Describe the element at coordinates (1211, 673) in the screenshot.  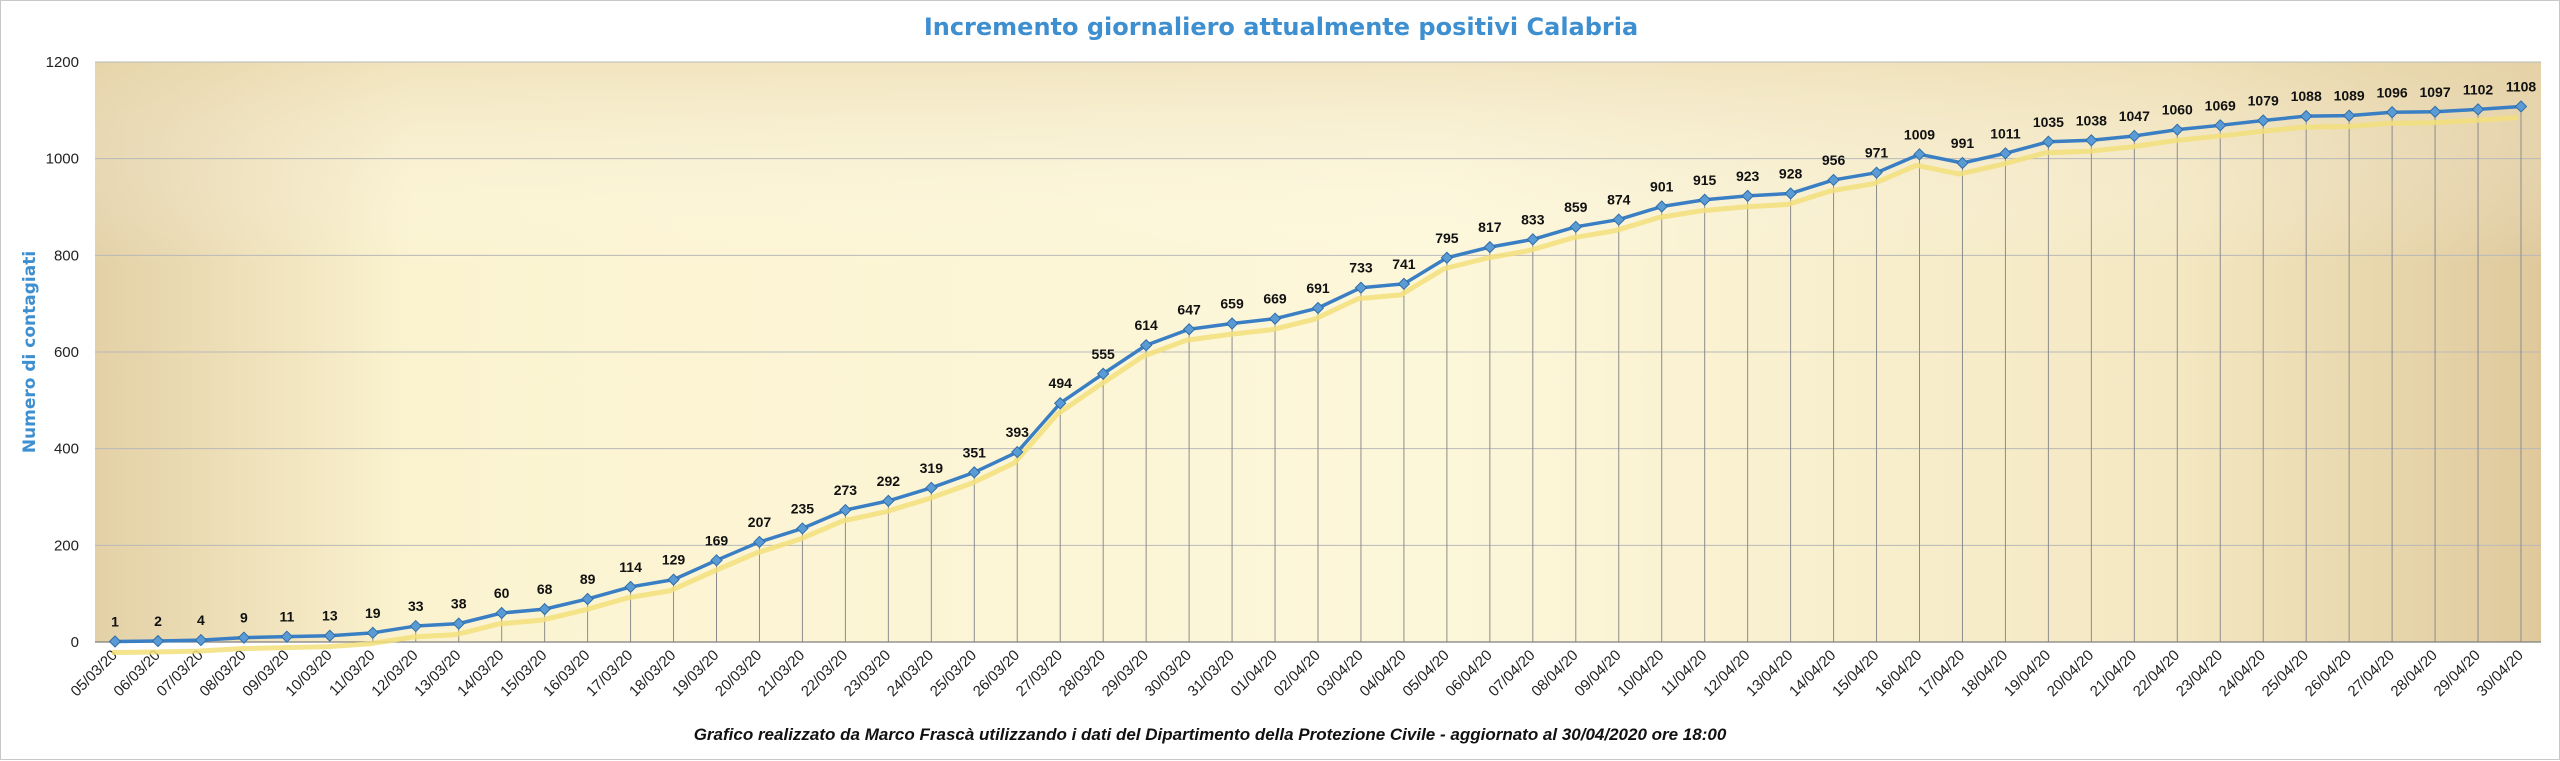
I see `x-tick-label: 31/03/20` at that location.